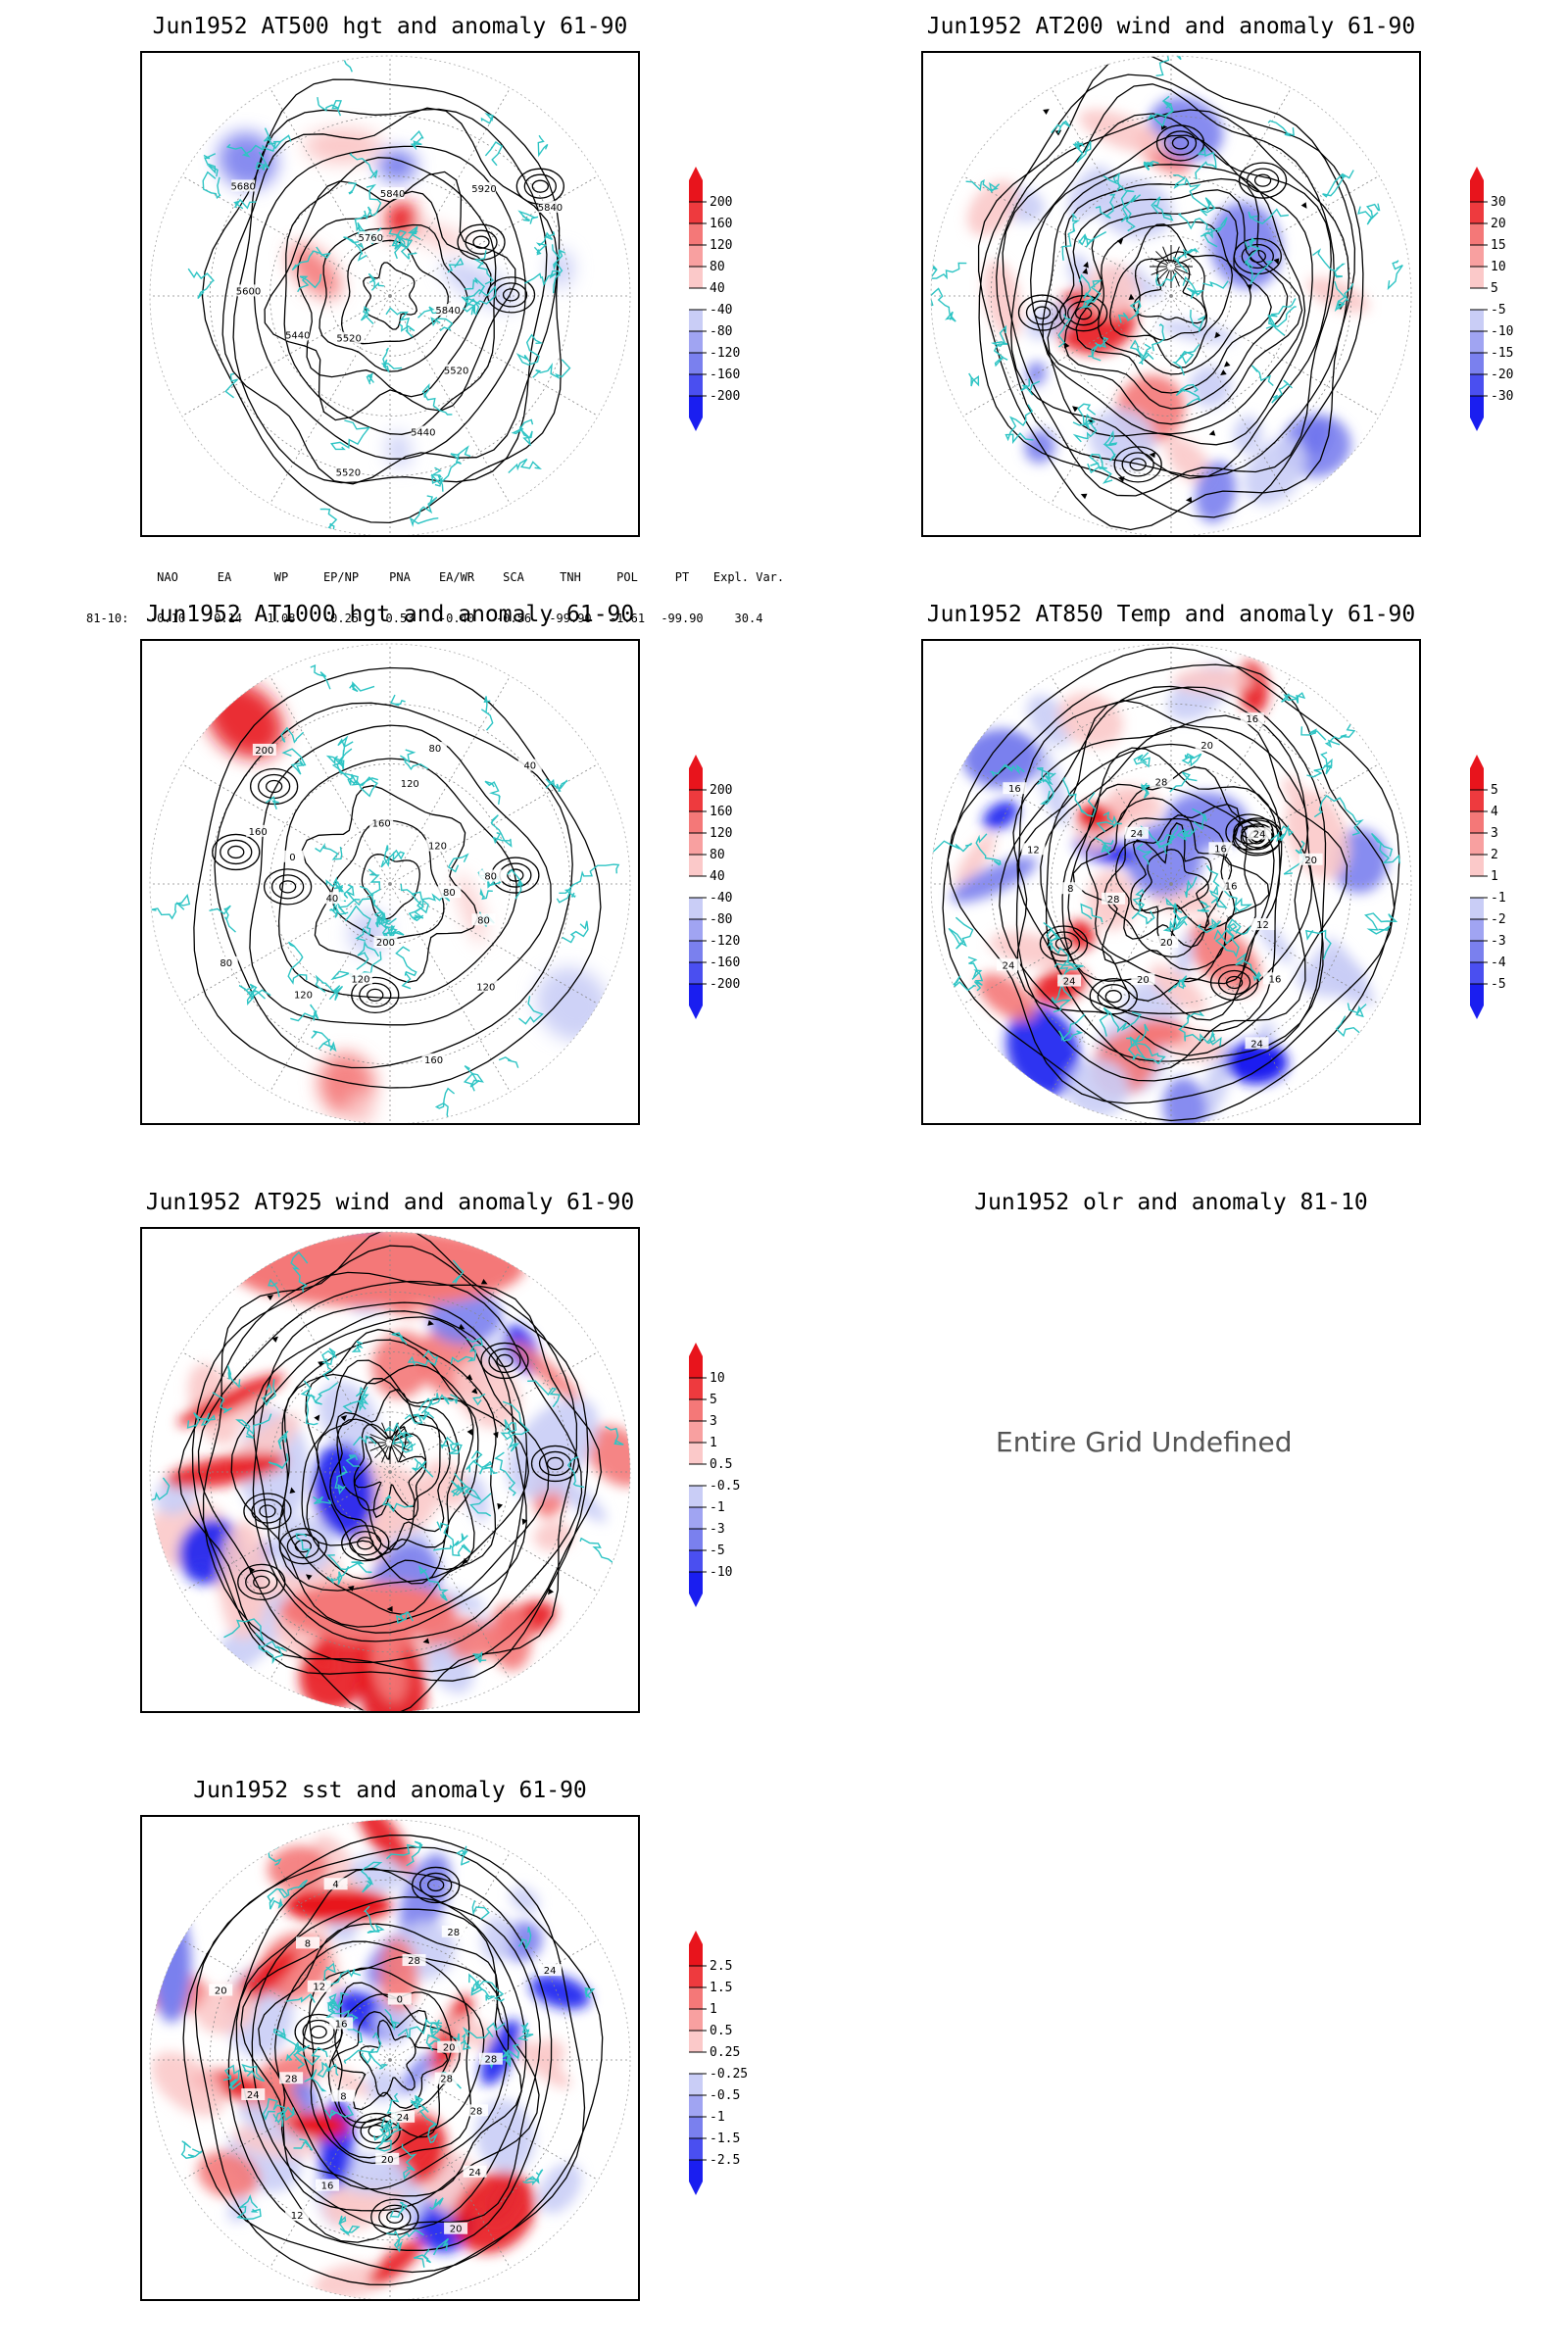  What do you see at coordinates (456, 372) in the screenshot?
I see `contour-label: 5520` at bounding box center [456, 372].